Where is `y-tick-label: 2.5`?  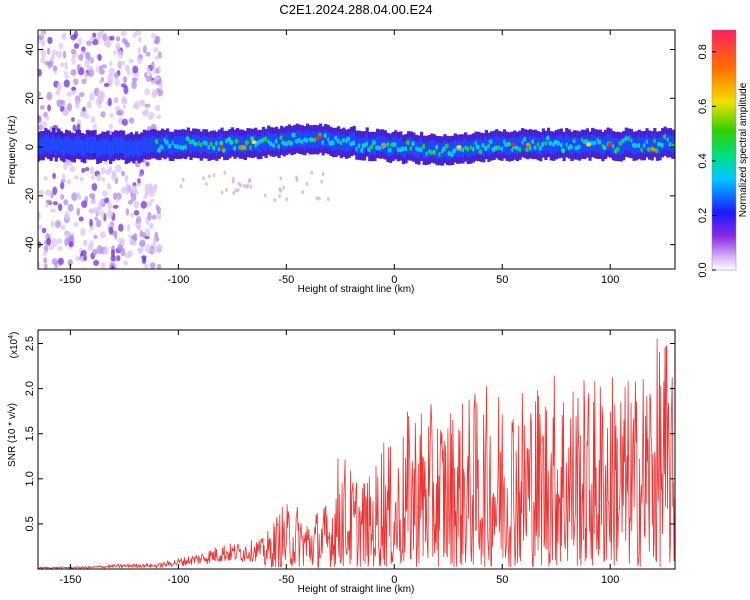 y-tick-label: 2.5 is located at coordinates (30, 343).